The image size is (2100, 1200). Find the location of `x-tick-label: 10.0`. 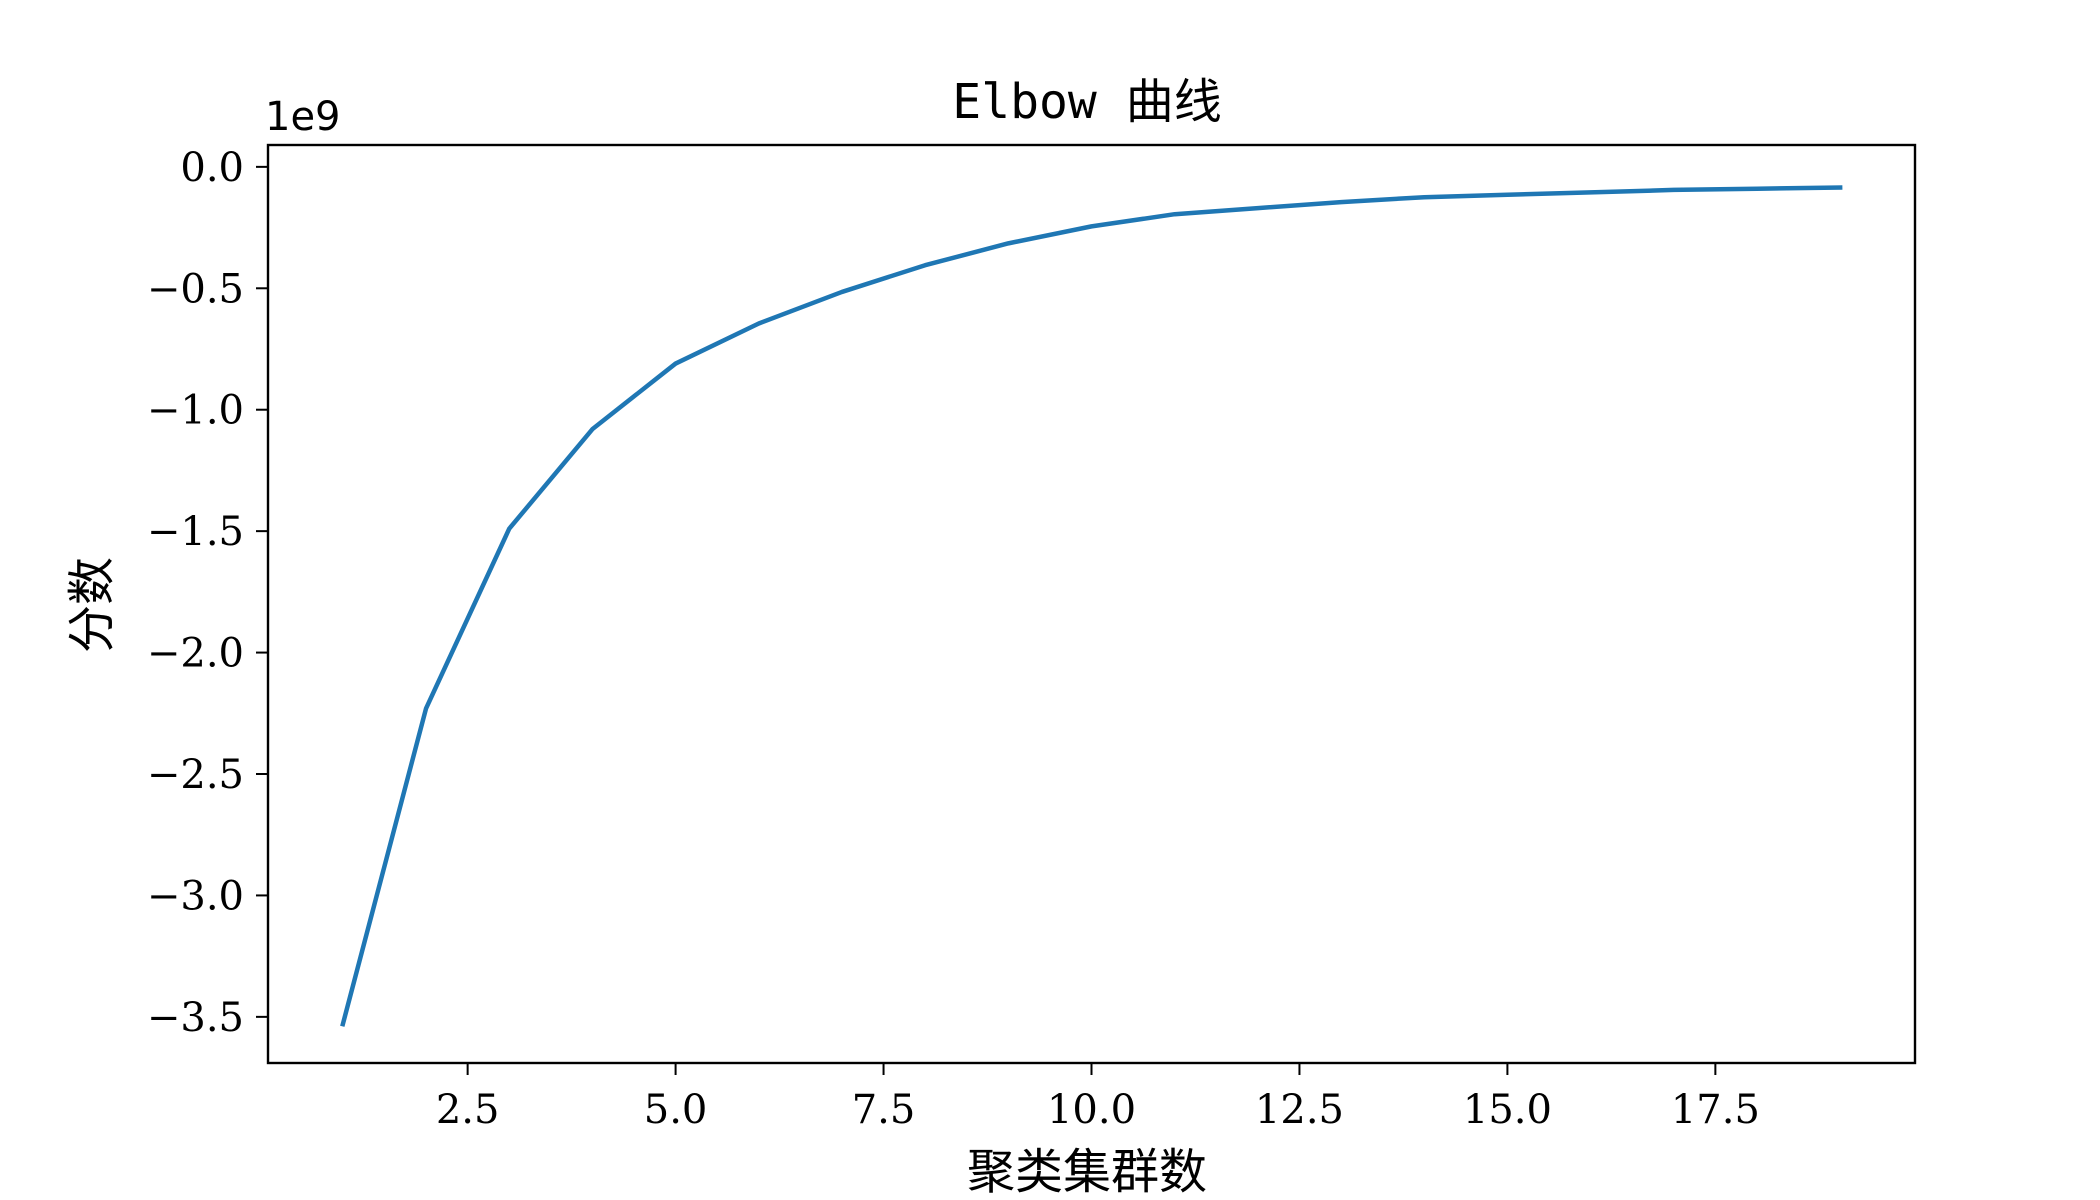

x-tick-label: 10.0 is located at coordinates (1091, 1110).